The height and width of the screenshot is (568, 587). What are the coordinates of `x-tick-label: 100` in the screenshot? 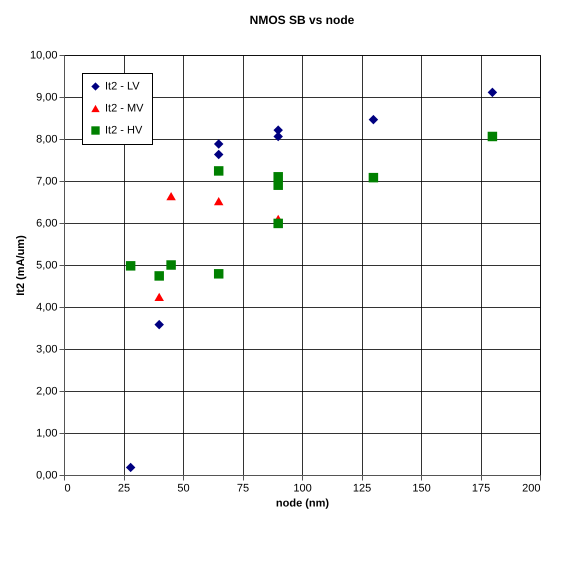 It's located at (302, 488).